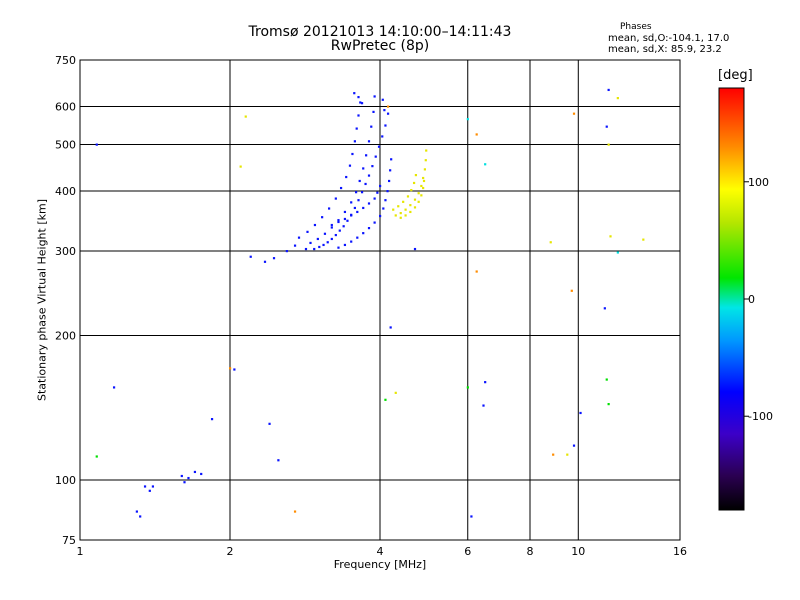  I want to click on y-tick-label: 300, so click(65, 251).